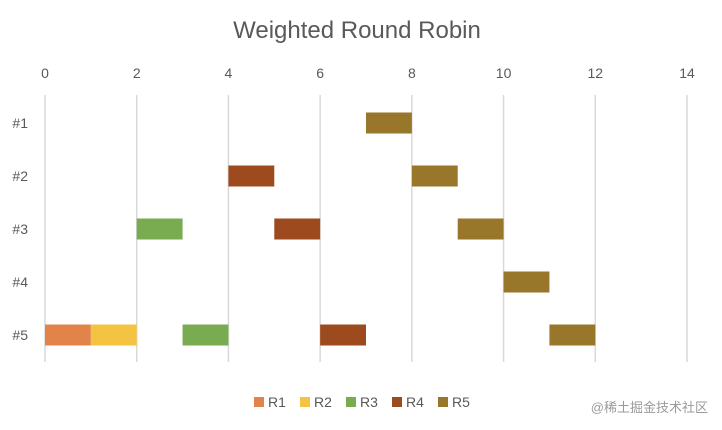 This screenshot has width=722, height=430. What do you see at coordinates (137, 73) in the screenshot?
I see `x-tick-label: 2` at bounding box center [137, 73].